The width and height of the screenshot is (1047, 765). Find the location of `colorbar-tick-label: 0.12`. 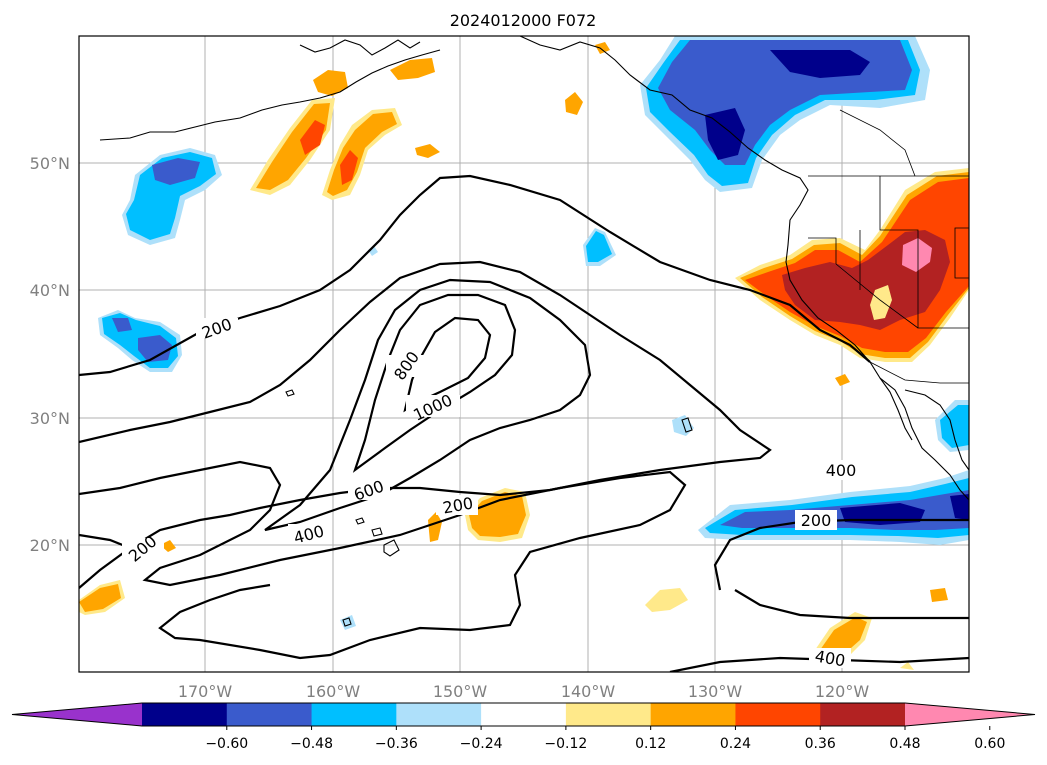

colorbar-tick-label: 0.12 is located at coordinates (650, 744).